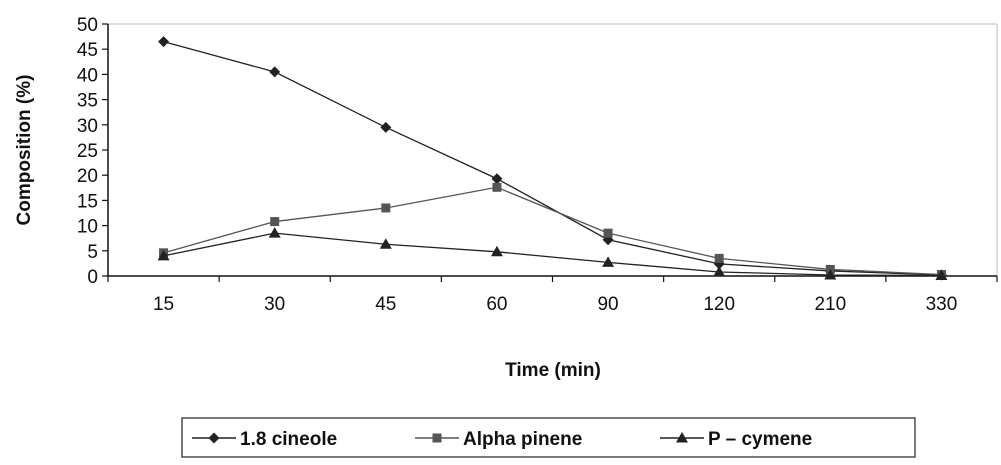 The image size is (1001, 465). Describe the element at coordinates (288, 439) in the screenshot. I see `legend-label: 1.8 cineole` at that location.